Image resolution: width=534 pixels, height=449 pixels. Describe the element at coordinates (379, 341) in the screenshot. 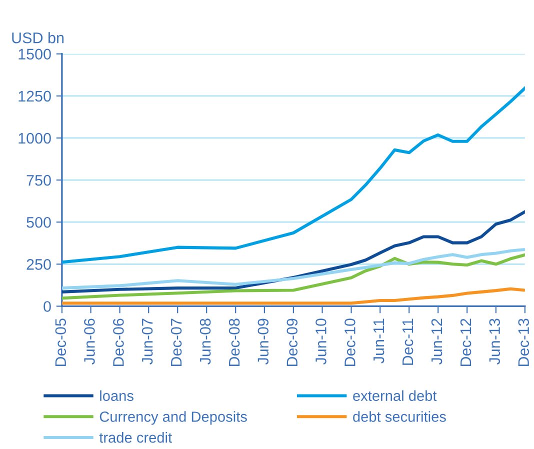

I see `x-tick-label: Jun-11` at that location.